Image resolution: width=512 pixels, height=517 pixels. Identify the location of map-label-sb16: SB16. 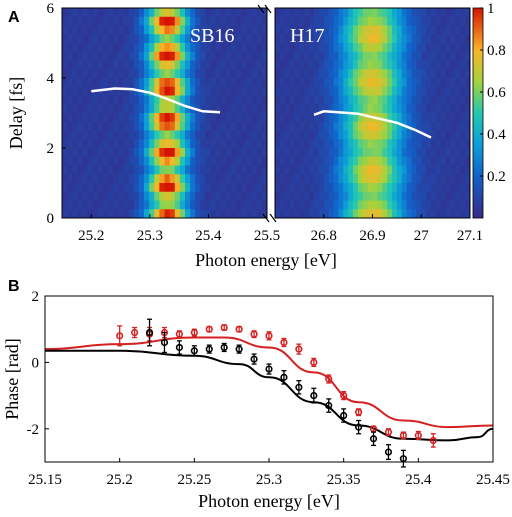
(212, 36).